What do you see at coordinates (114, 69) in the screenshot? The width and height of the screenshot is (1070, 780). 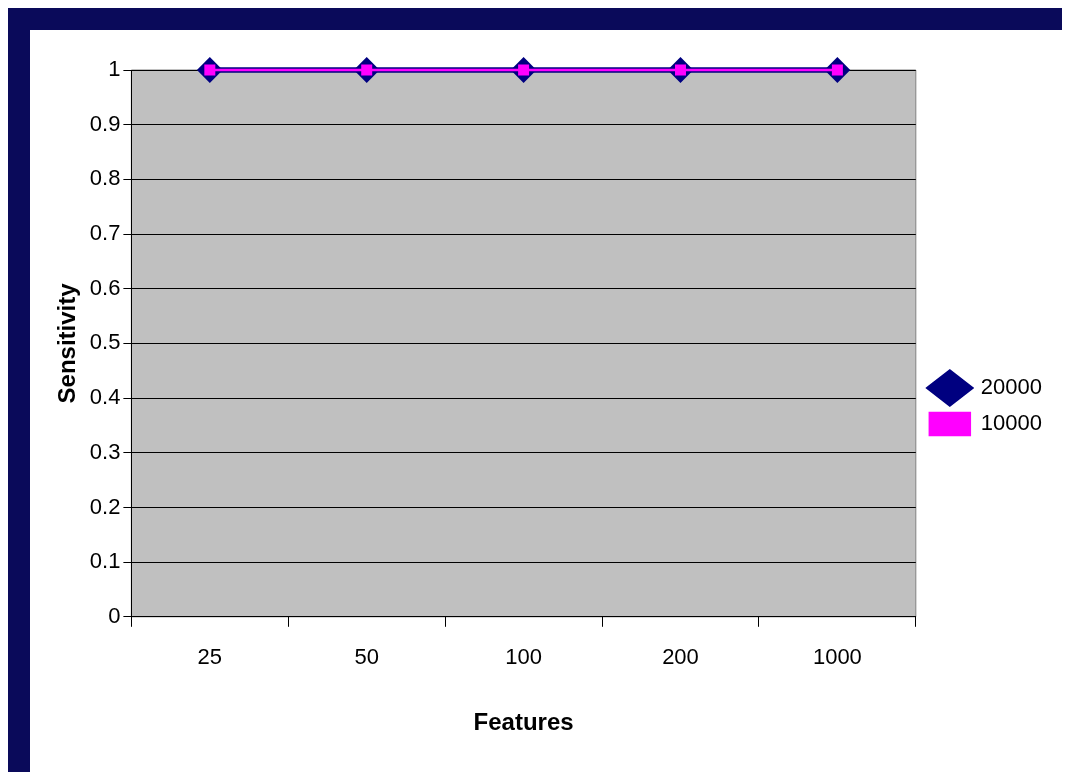 I see `y-tick-label: 1` at bounding box center [114, 69].